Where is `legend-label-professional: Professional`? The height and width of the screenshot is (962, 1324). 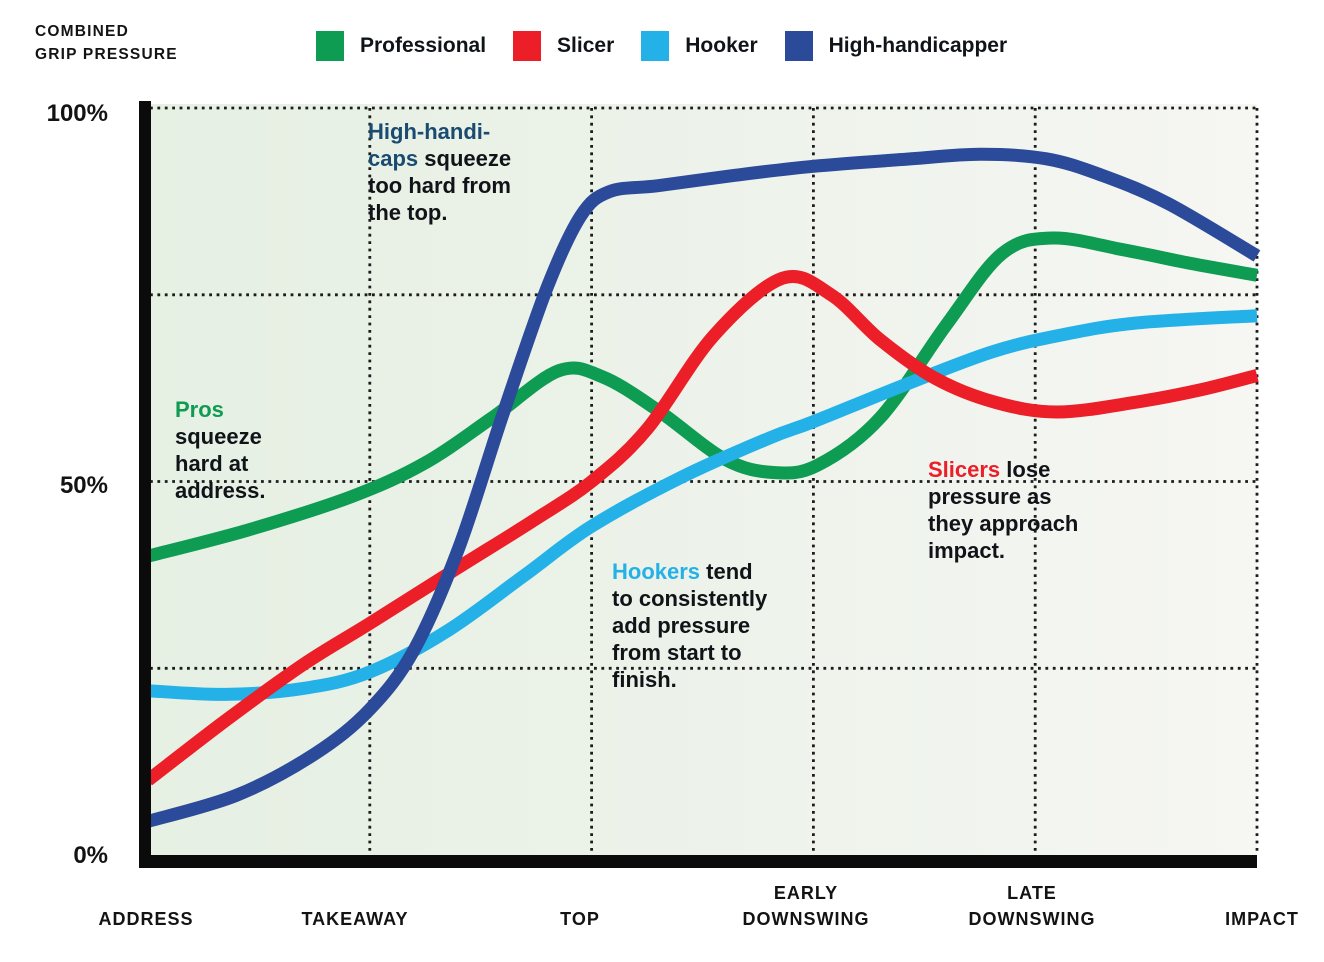
legend-label-professional: Professional is located at coordinates (423, 45).